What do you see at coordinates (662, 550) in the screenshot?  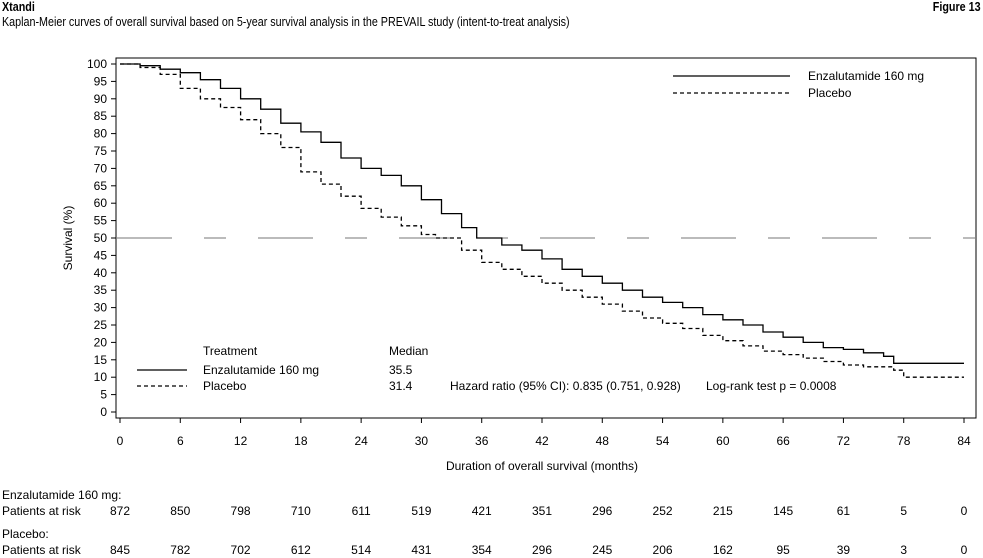 I see `risk-count: 206` at bounding box center [662, 550].